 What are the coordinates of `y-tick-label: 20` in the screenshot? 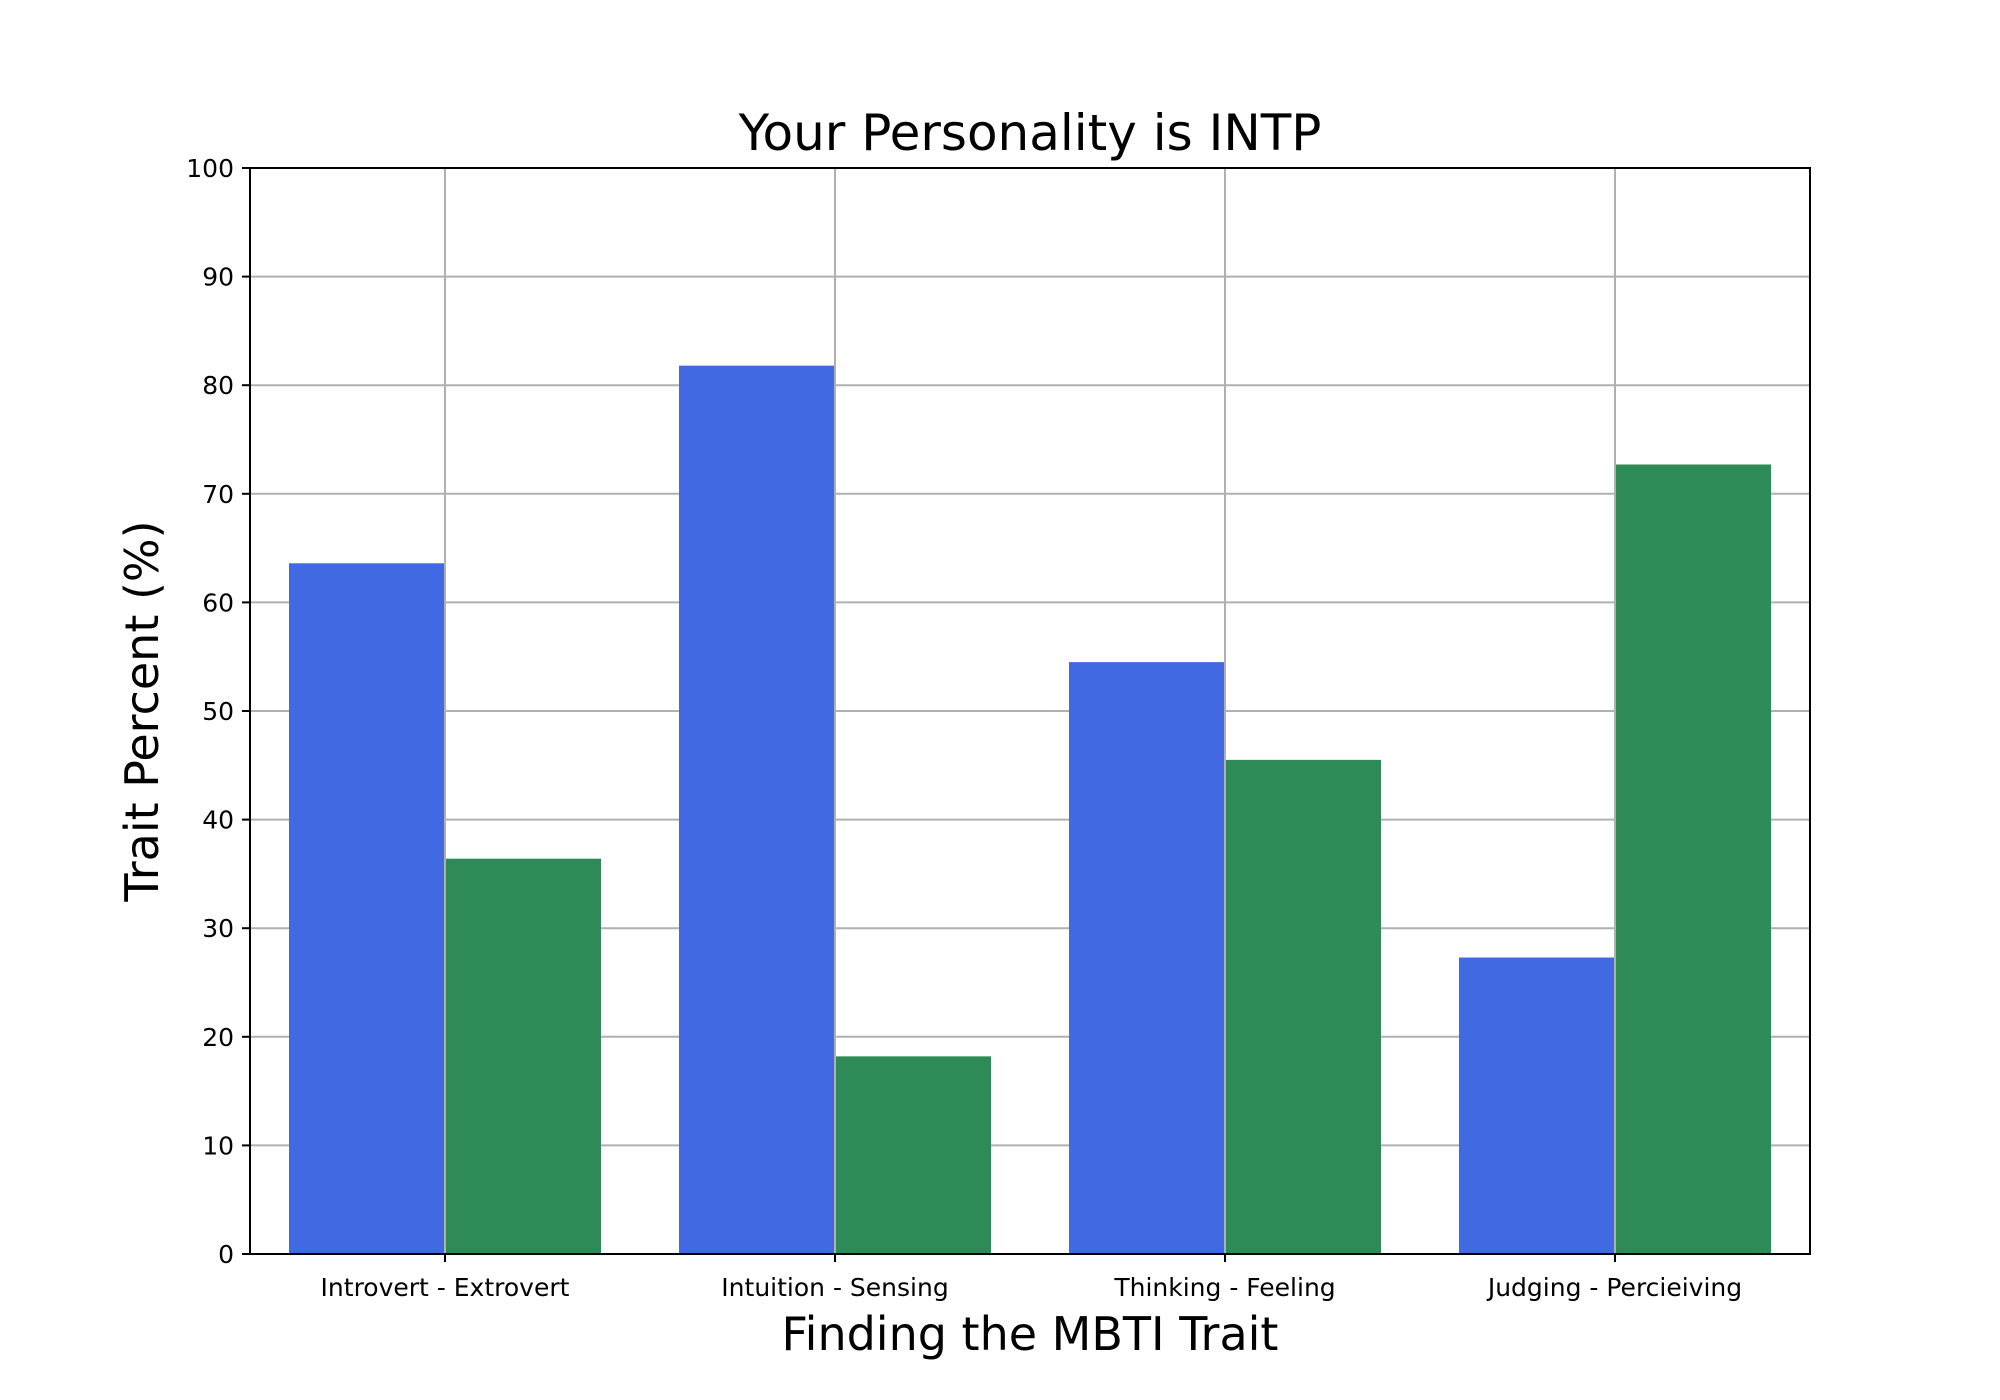 It's located at (218, 1037).